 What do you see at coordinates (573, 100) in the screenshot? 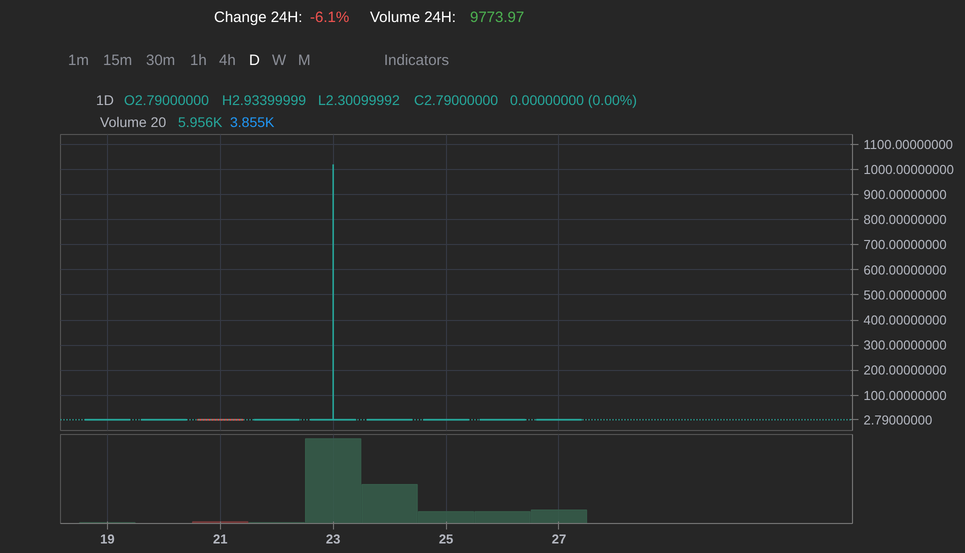
I see `text: 0.00000000 (0.00%)` at bounding box center [573, 100].